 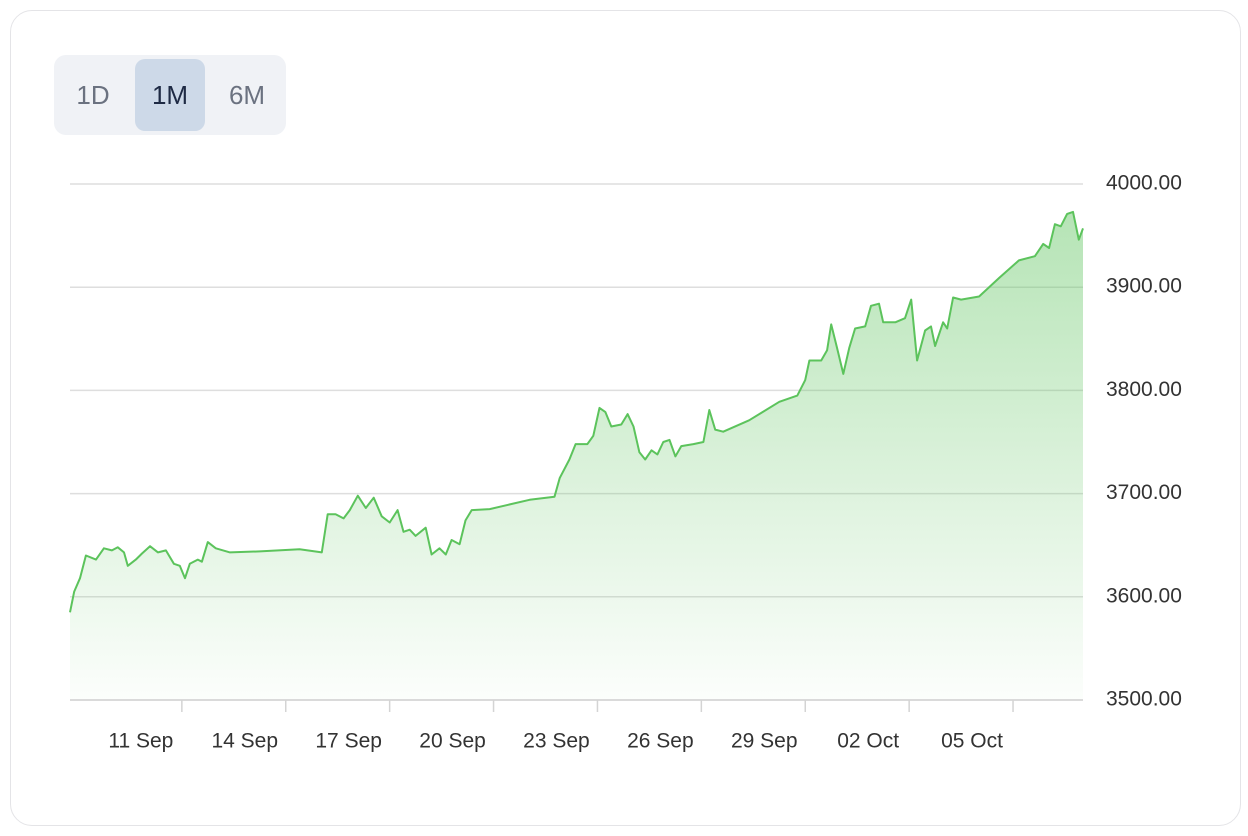 What do you see at coordinates (1144, 389) in the screenshot?
I see `y-tick-label: 3800.00` at bounding box center [1144, 389].